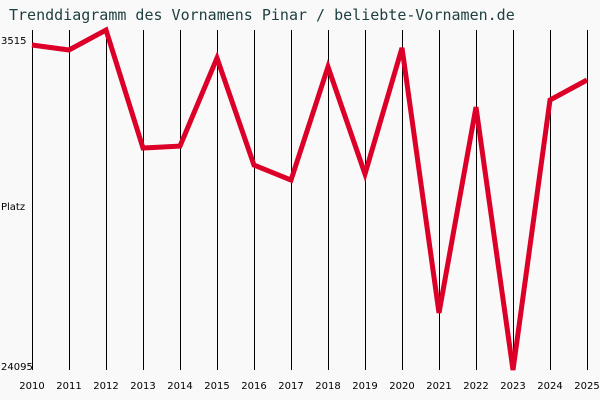 This screenshot has height=400, width=600. I want to click on x-tick-label: 2020, so click(402, 386).